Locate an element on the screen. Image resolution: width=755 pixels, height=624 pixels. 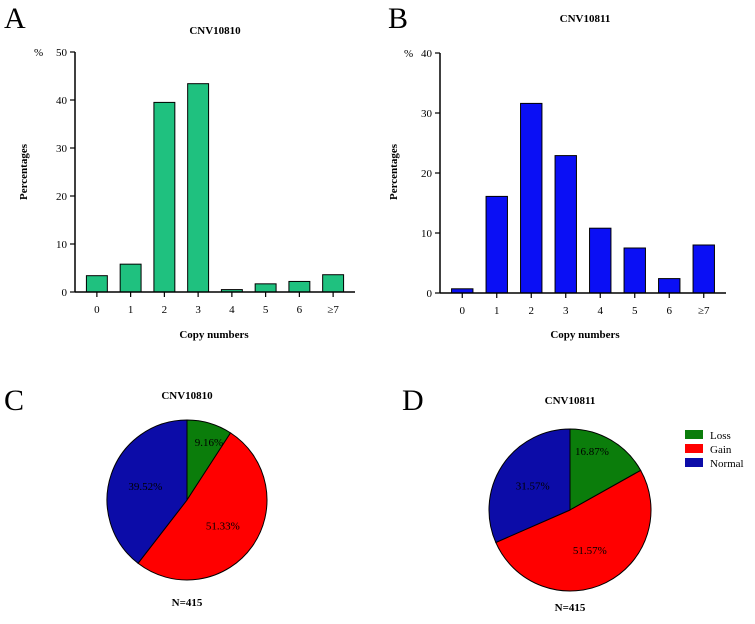
y-unit-b: % is located at coordinates (408, 54).